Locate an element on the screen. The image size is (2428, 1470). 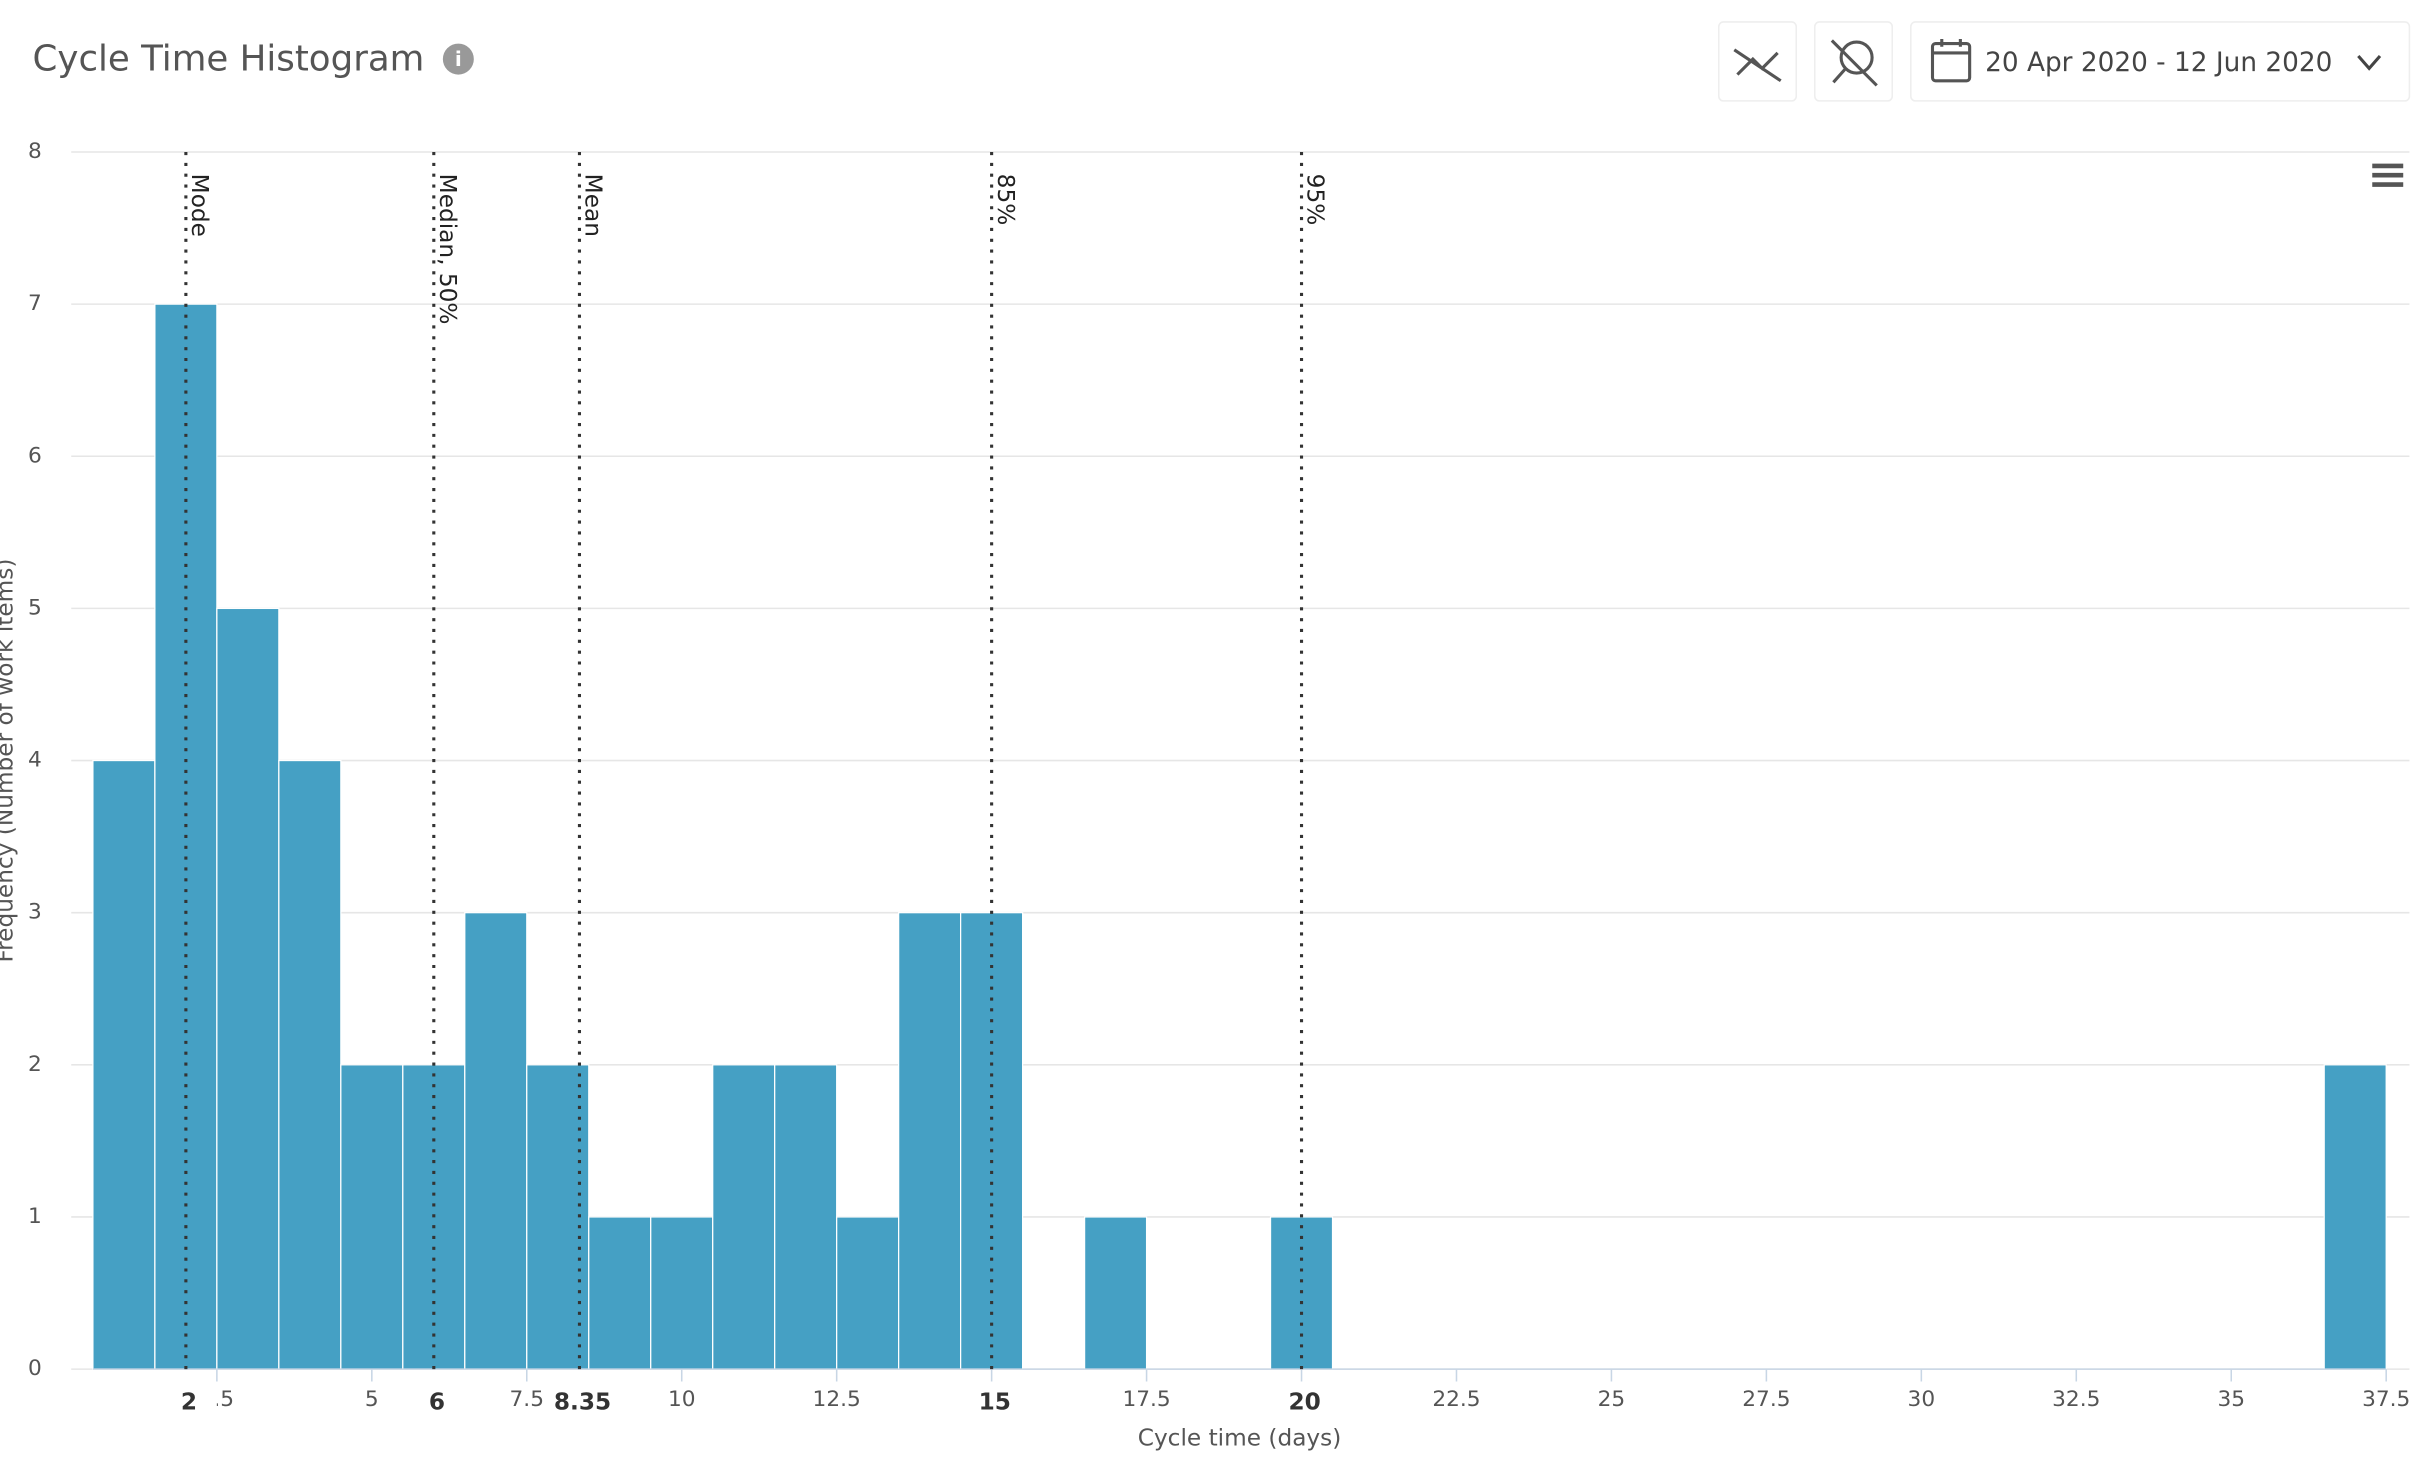
marker-value-label: 15 is located at coordinates (995, 1402).